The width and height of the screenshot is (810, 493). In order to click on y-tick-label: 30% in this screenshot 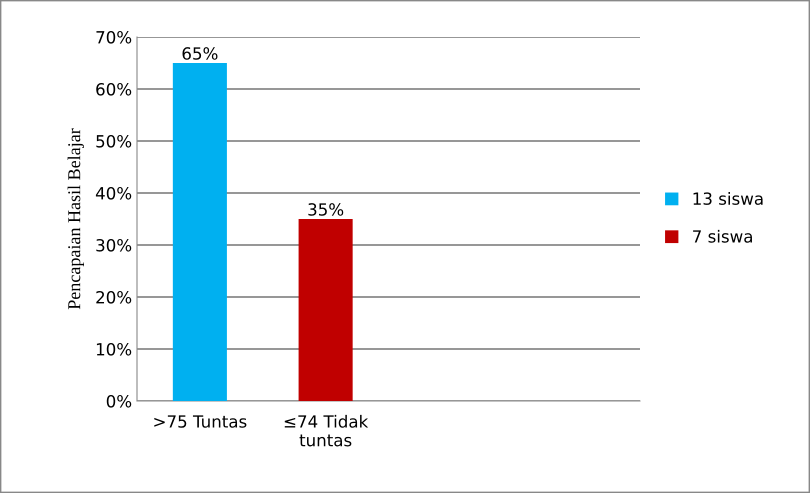, I will do `click(114, 245)`.